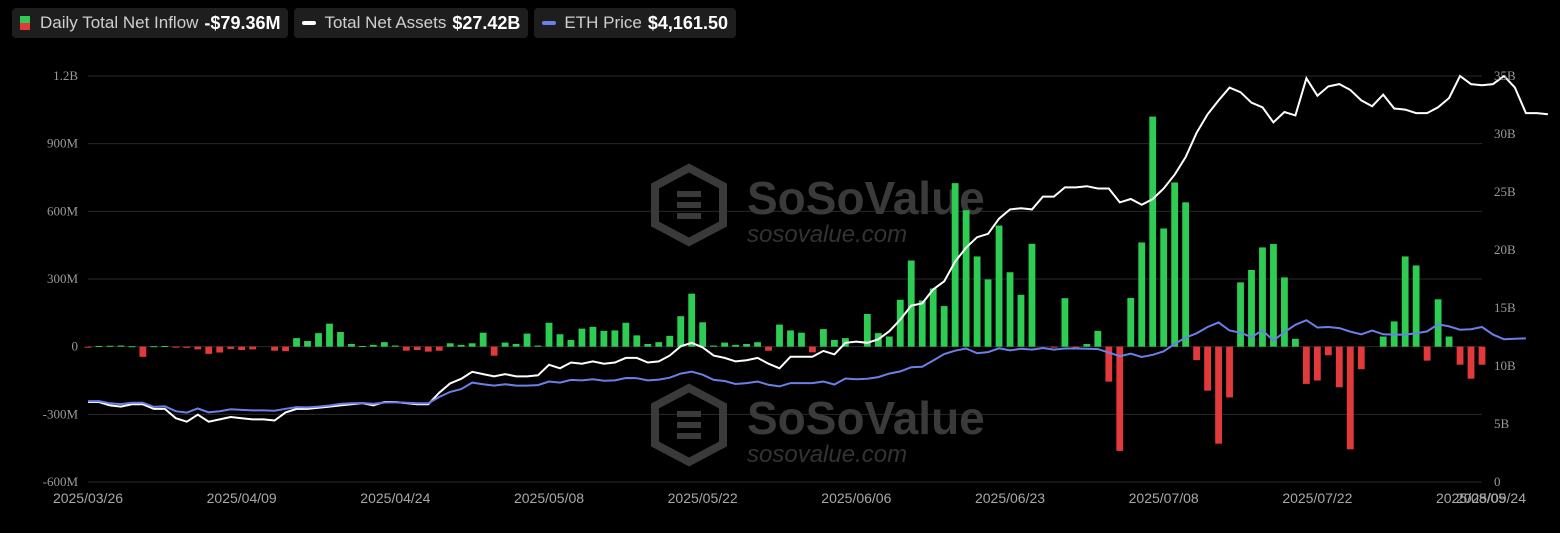 The width and height of the screenshot is (1560, 533). What do you see at coordinates (65, 75) in the screenshot?
I see `left-tick-label: 1.2B` at bounding box center [65, 75].